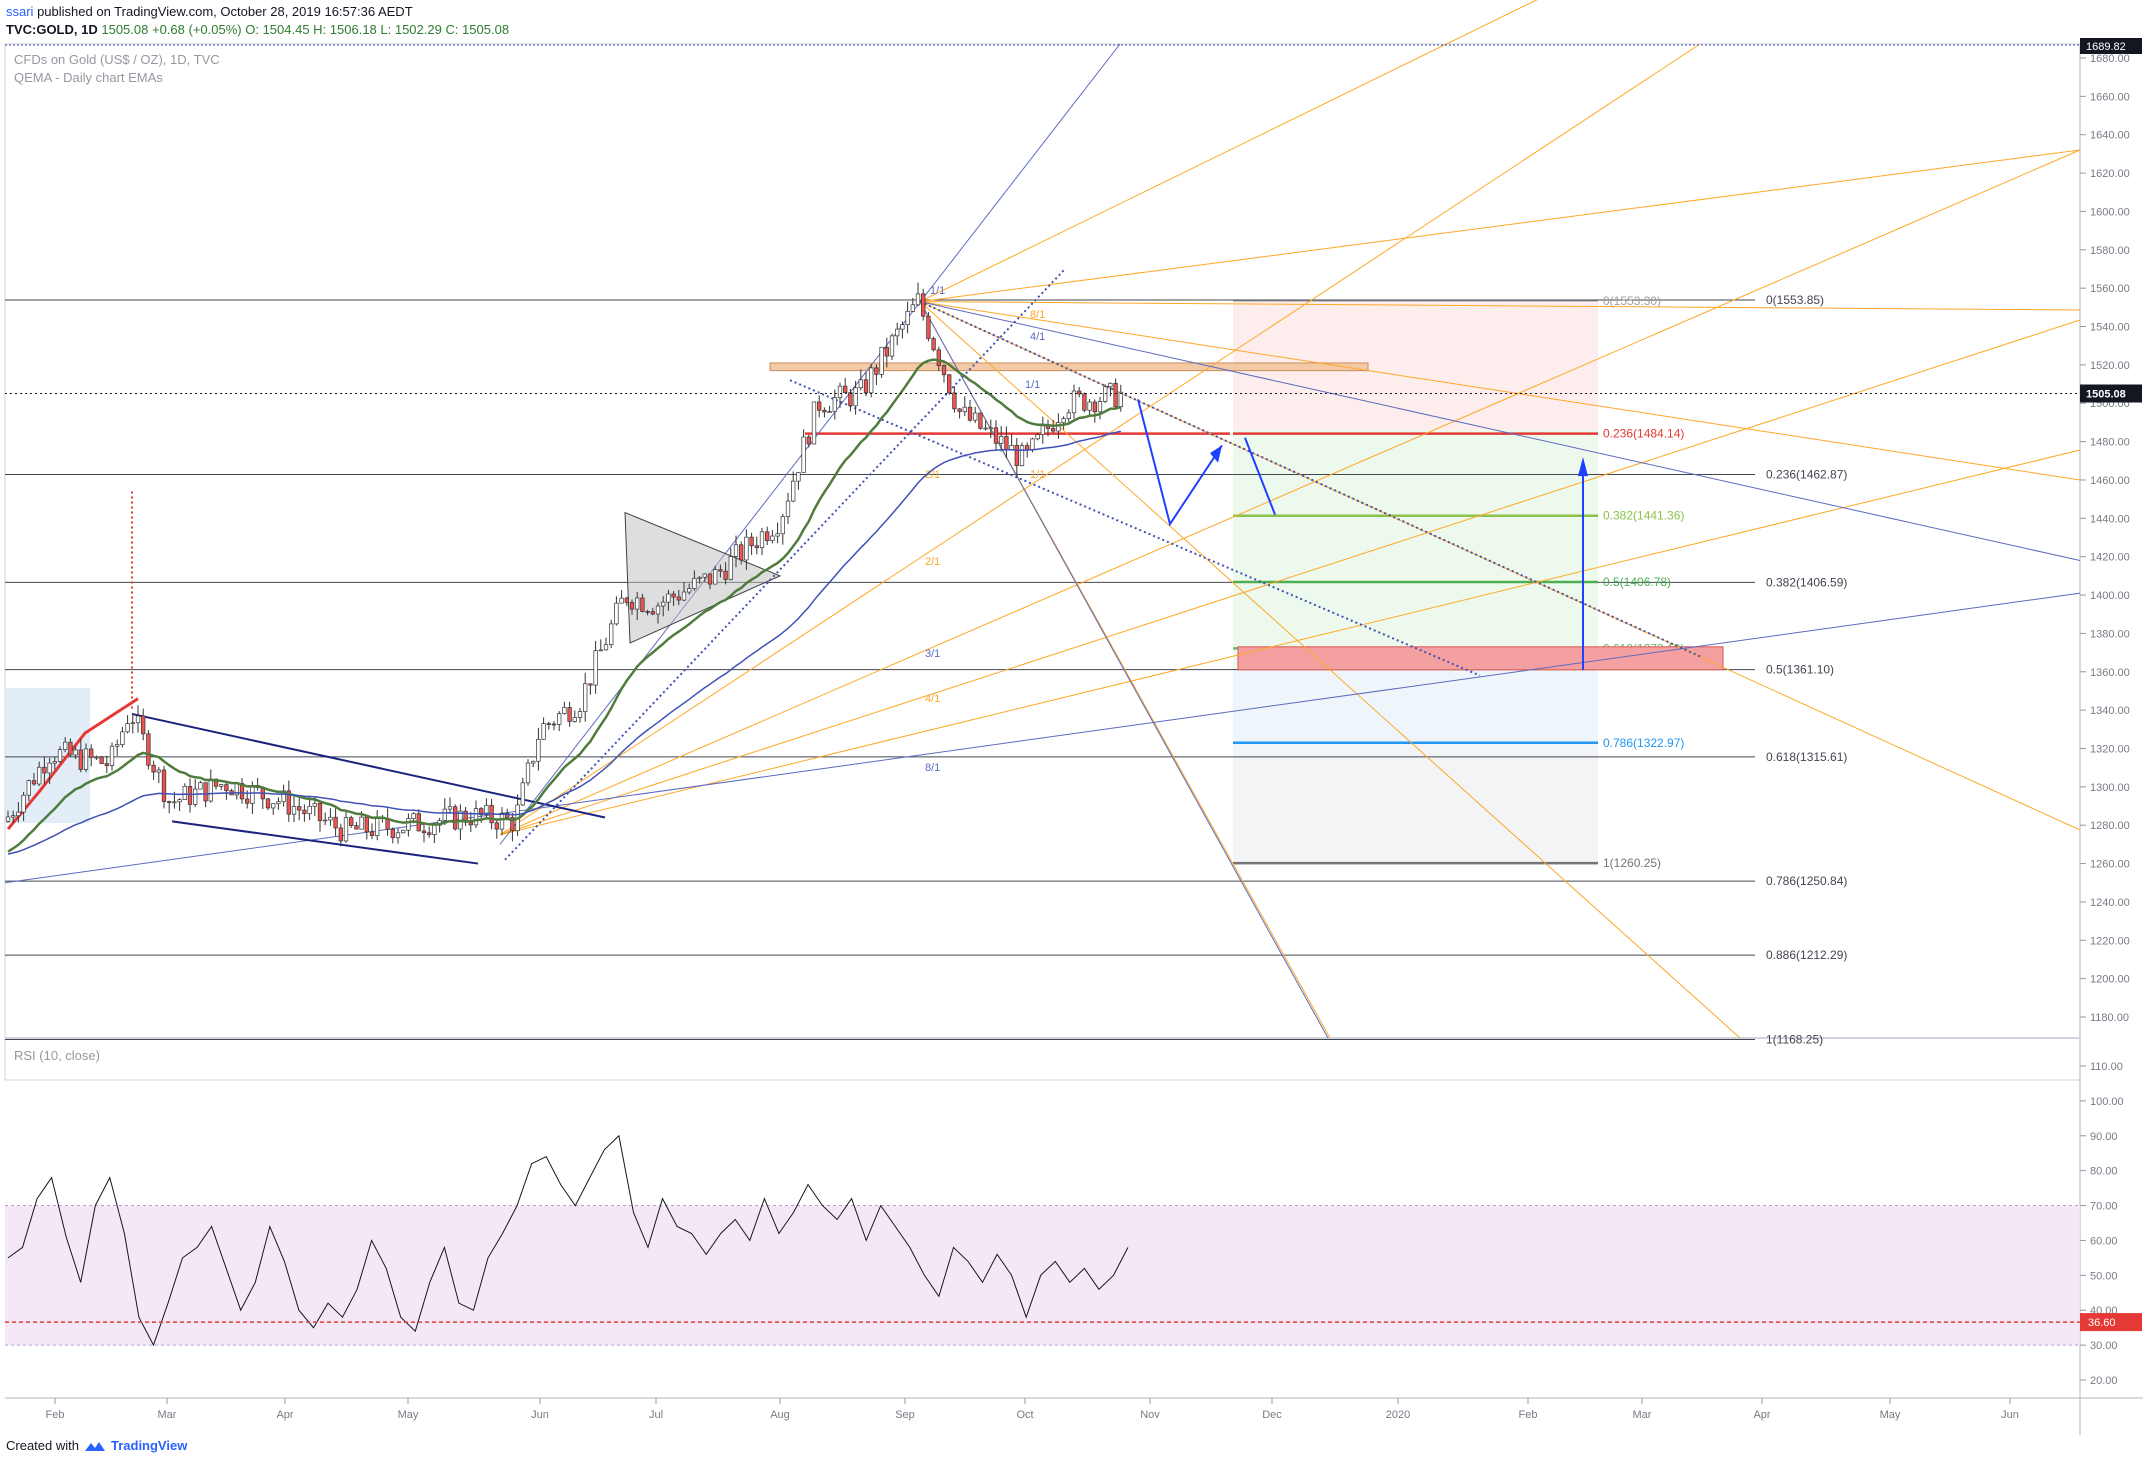 The height and width of the screenshot is (1465, 2143). What do you see at coordinates (1150, 1415) in the screenshot?
I see `time-tick-label: Nov` at bounding box center [1150, 1415].